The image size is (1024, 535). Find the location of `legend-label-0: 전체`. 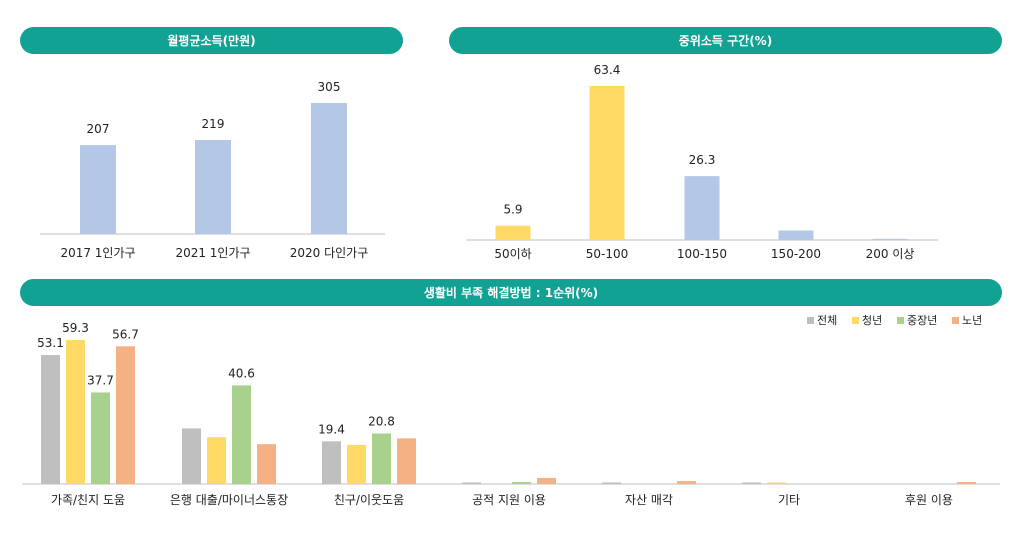

legend-label-0: 전체 is located at coordinates (827, 320).